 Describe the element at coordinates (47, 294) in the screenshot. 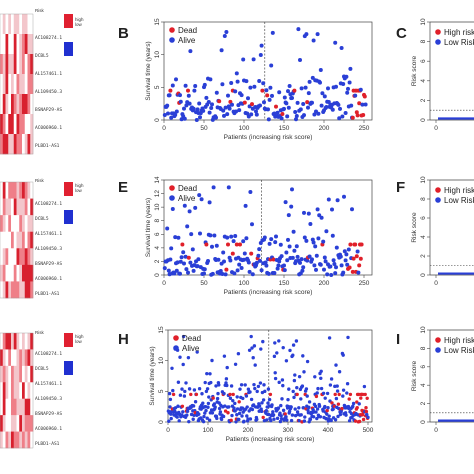

I see `gene-label: PLBD1-AS1` at that location.